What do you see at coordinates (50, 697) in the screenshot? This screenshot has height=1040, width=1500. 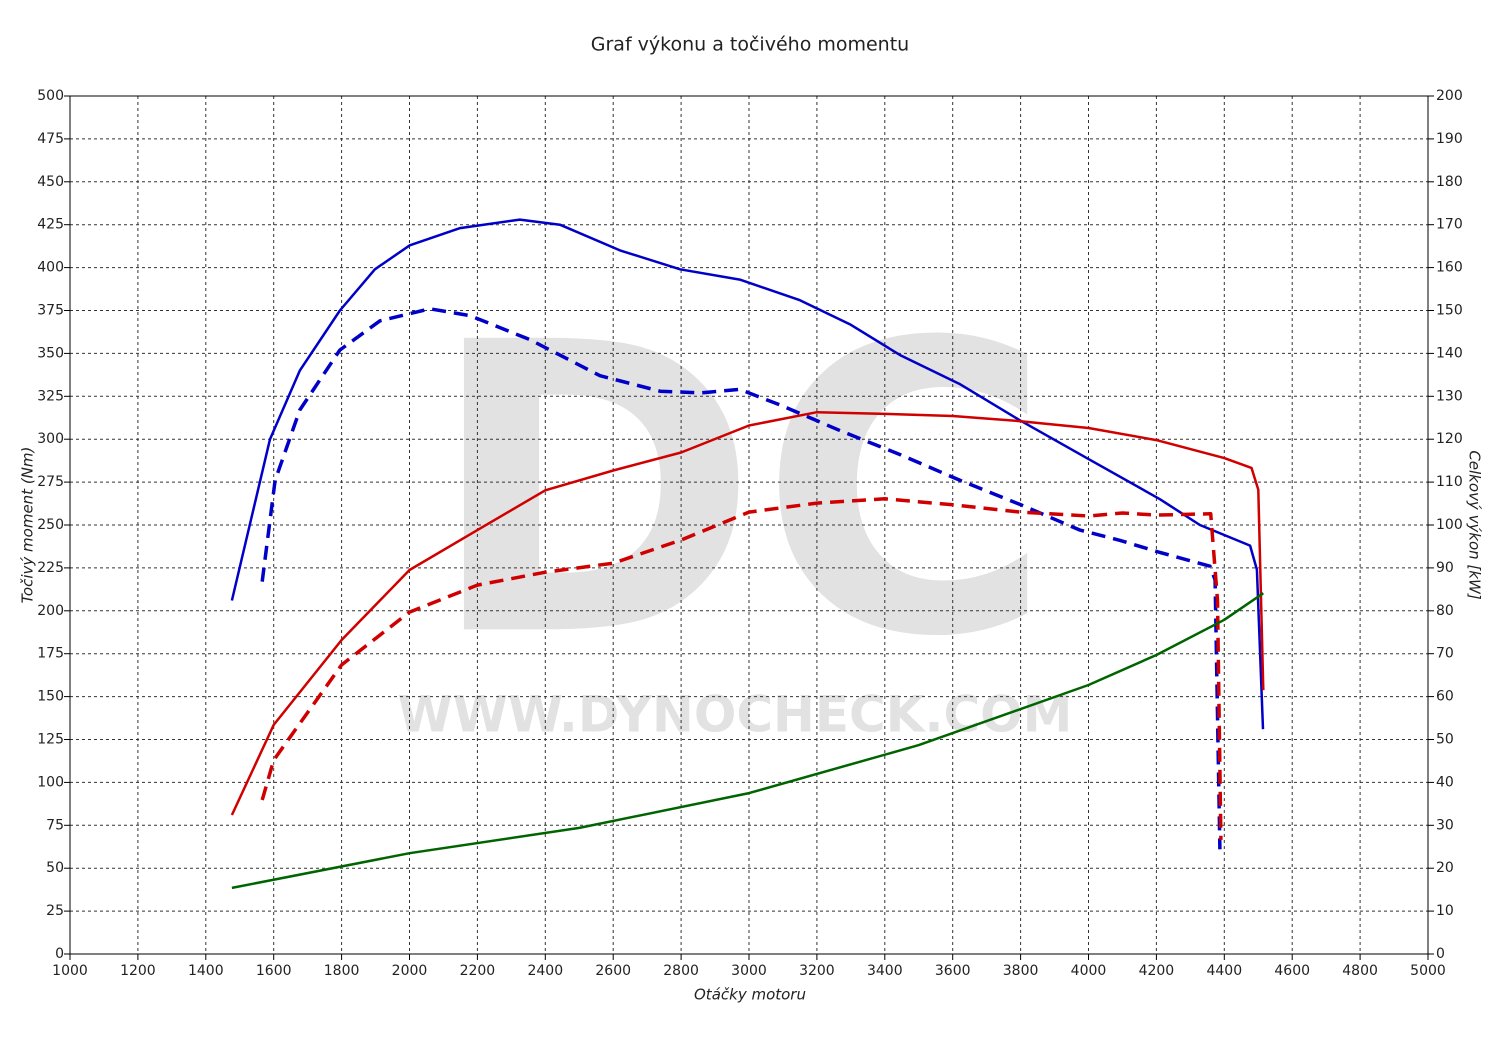 I see `y-tick-label: 150` at bounding box center [50, 697].